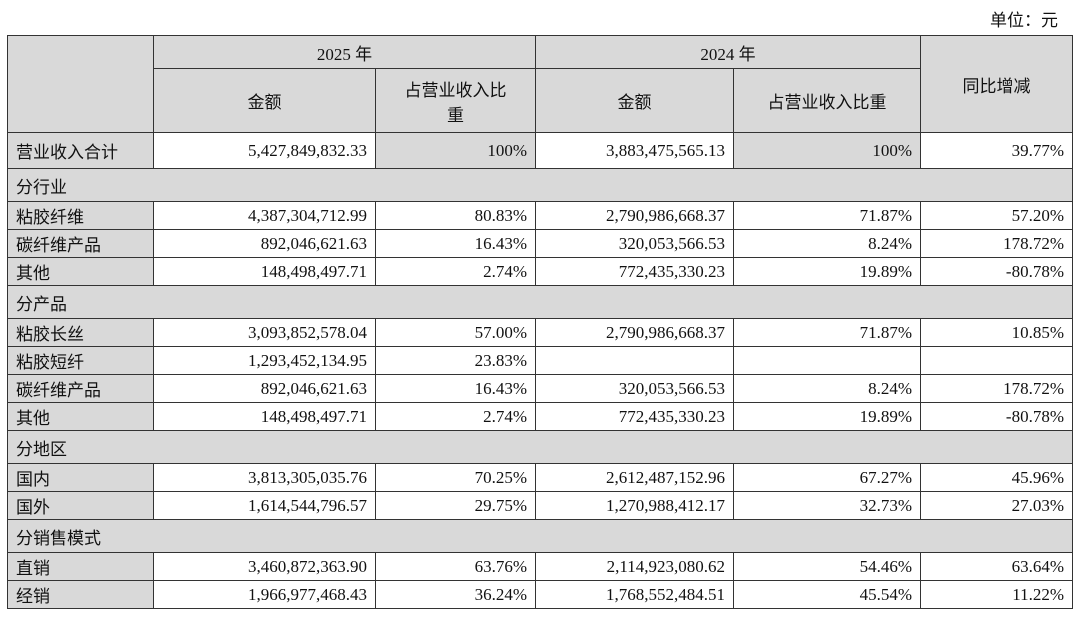 The image size is (1080, 618). Describe the element at coordinates (264, 566) in the screenshot. I see `value-cell: 3,460,872,363.90` at that location.